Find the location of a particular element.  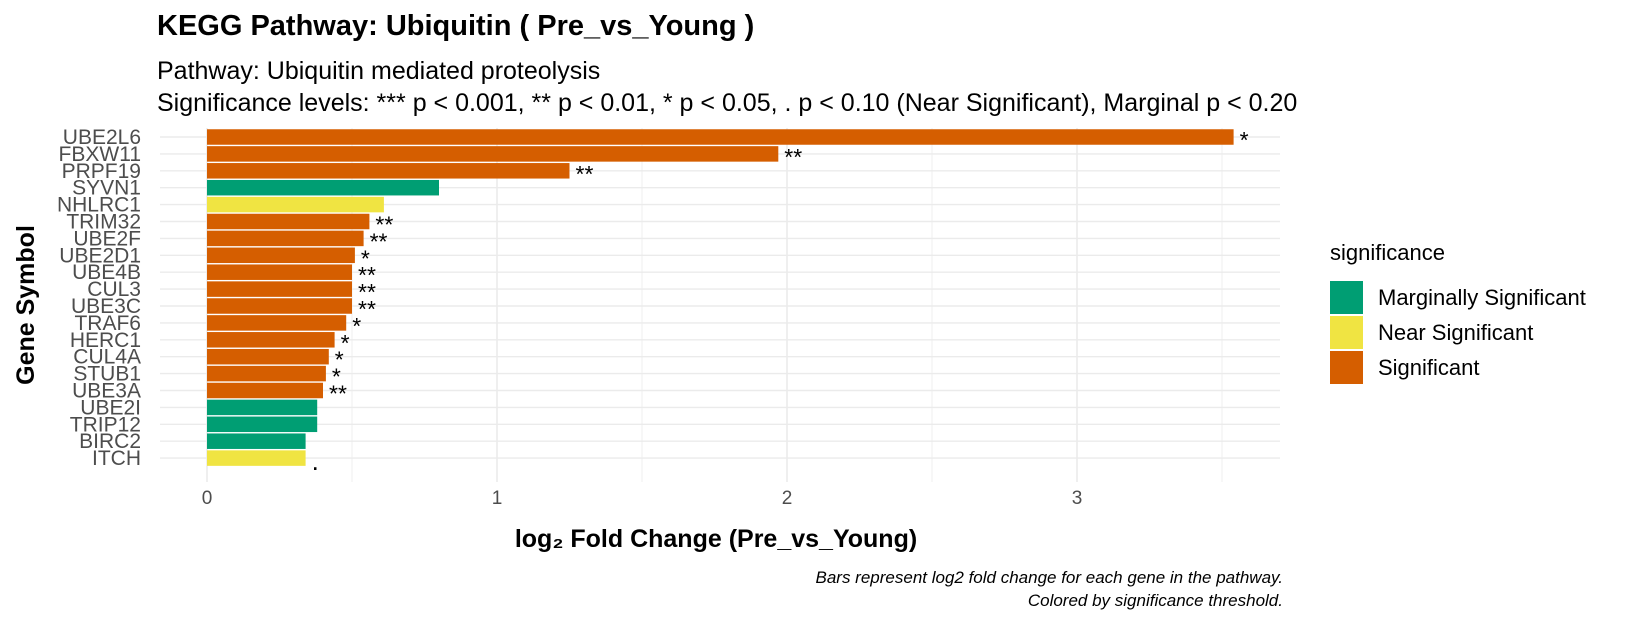

bar-trip12 is located at coordinates (262, 424).